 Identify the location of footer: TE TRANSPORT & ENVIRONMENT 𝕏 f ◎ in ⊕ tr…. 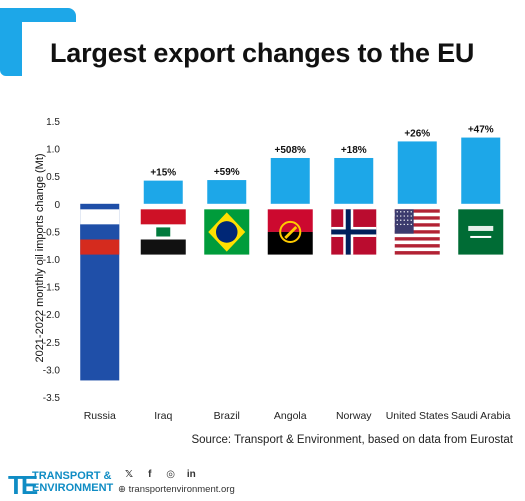
(168, 484).